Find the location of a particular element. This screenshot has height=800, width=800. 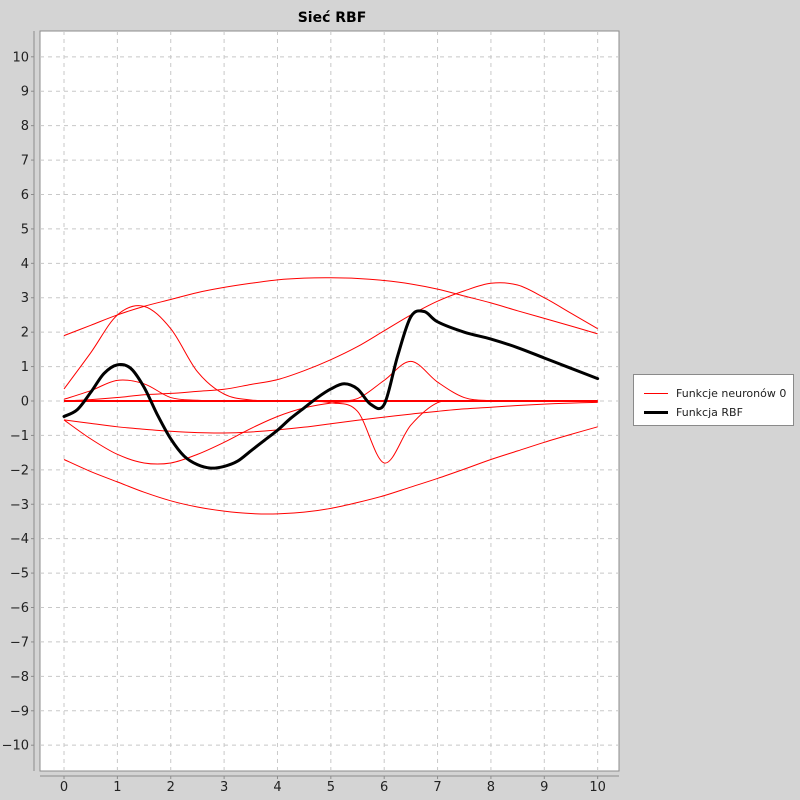

x-tick-label: 7 is located at coordinates (437, 787).